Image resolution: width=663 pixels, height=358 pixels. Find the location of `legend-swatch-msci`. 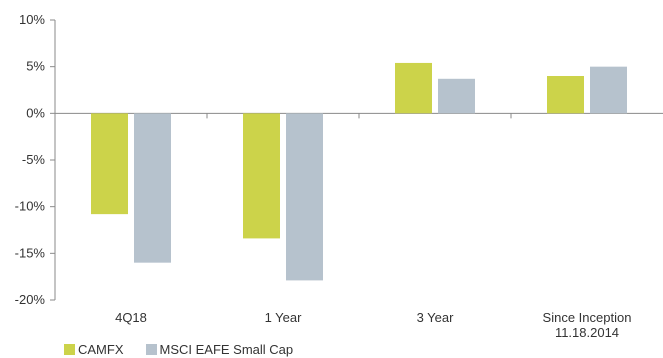

legend-swatch-msci is located at coordinates (151, 349).